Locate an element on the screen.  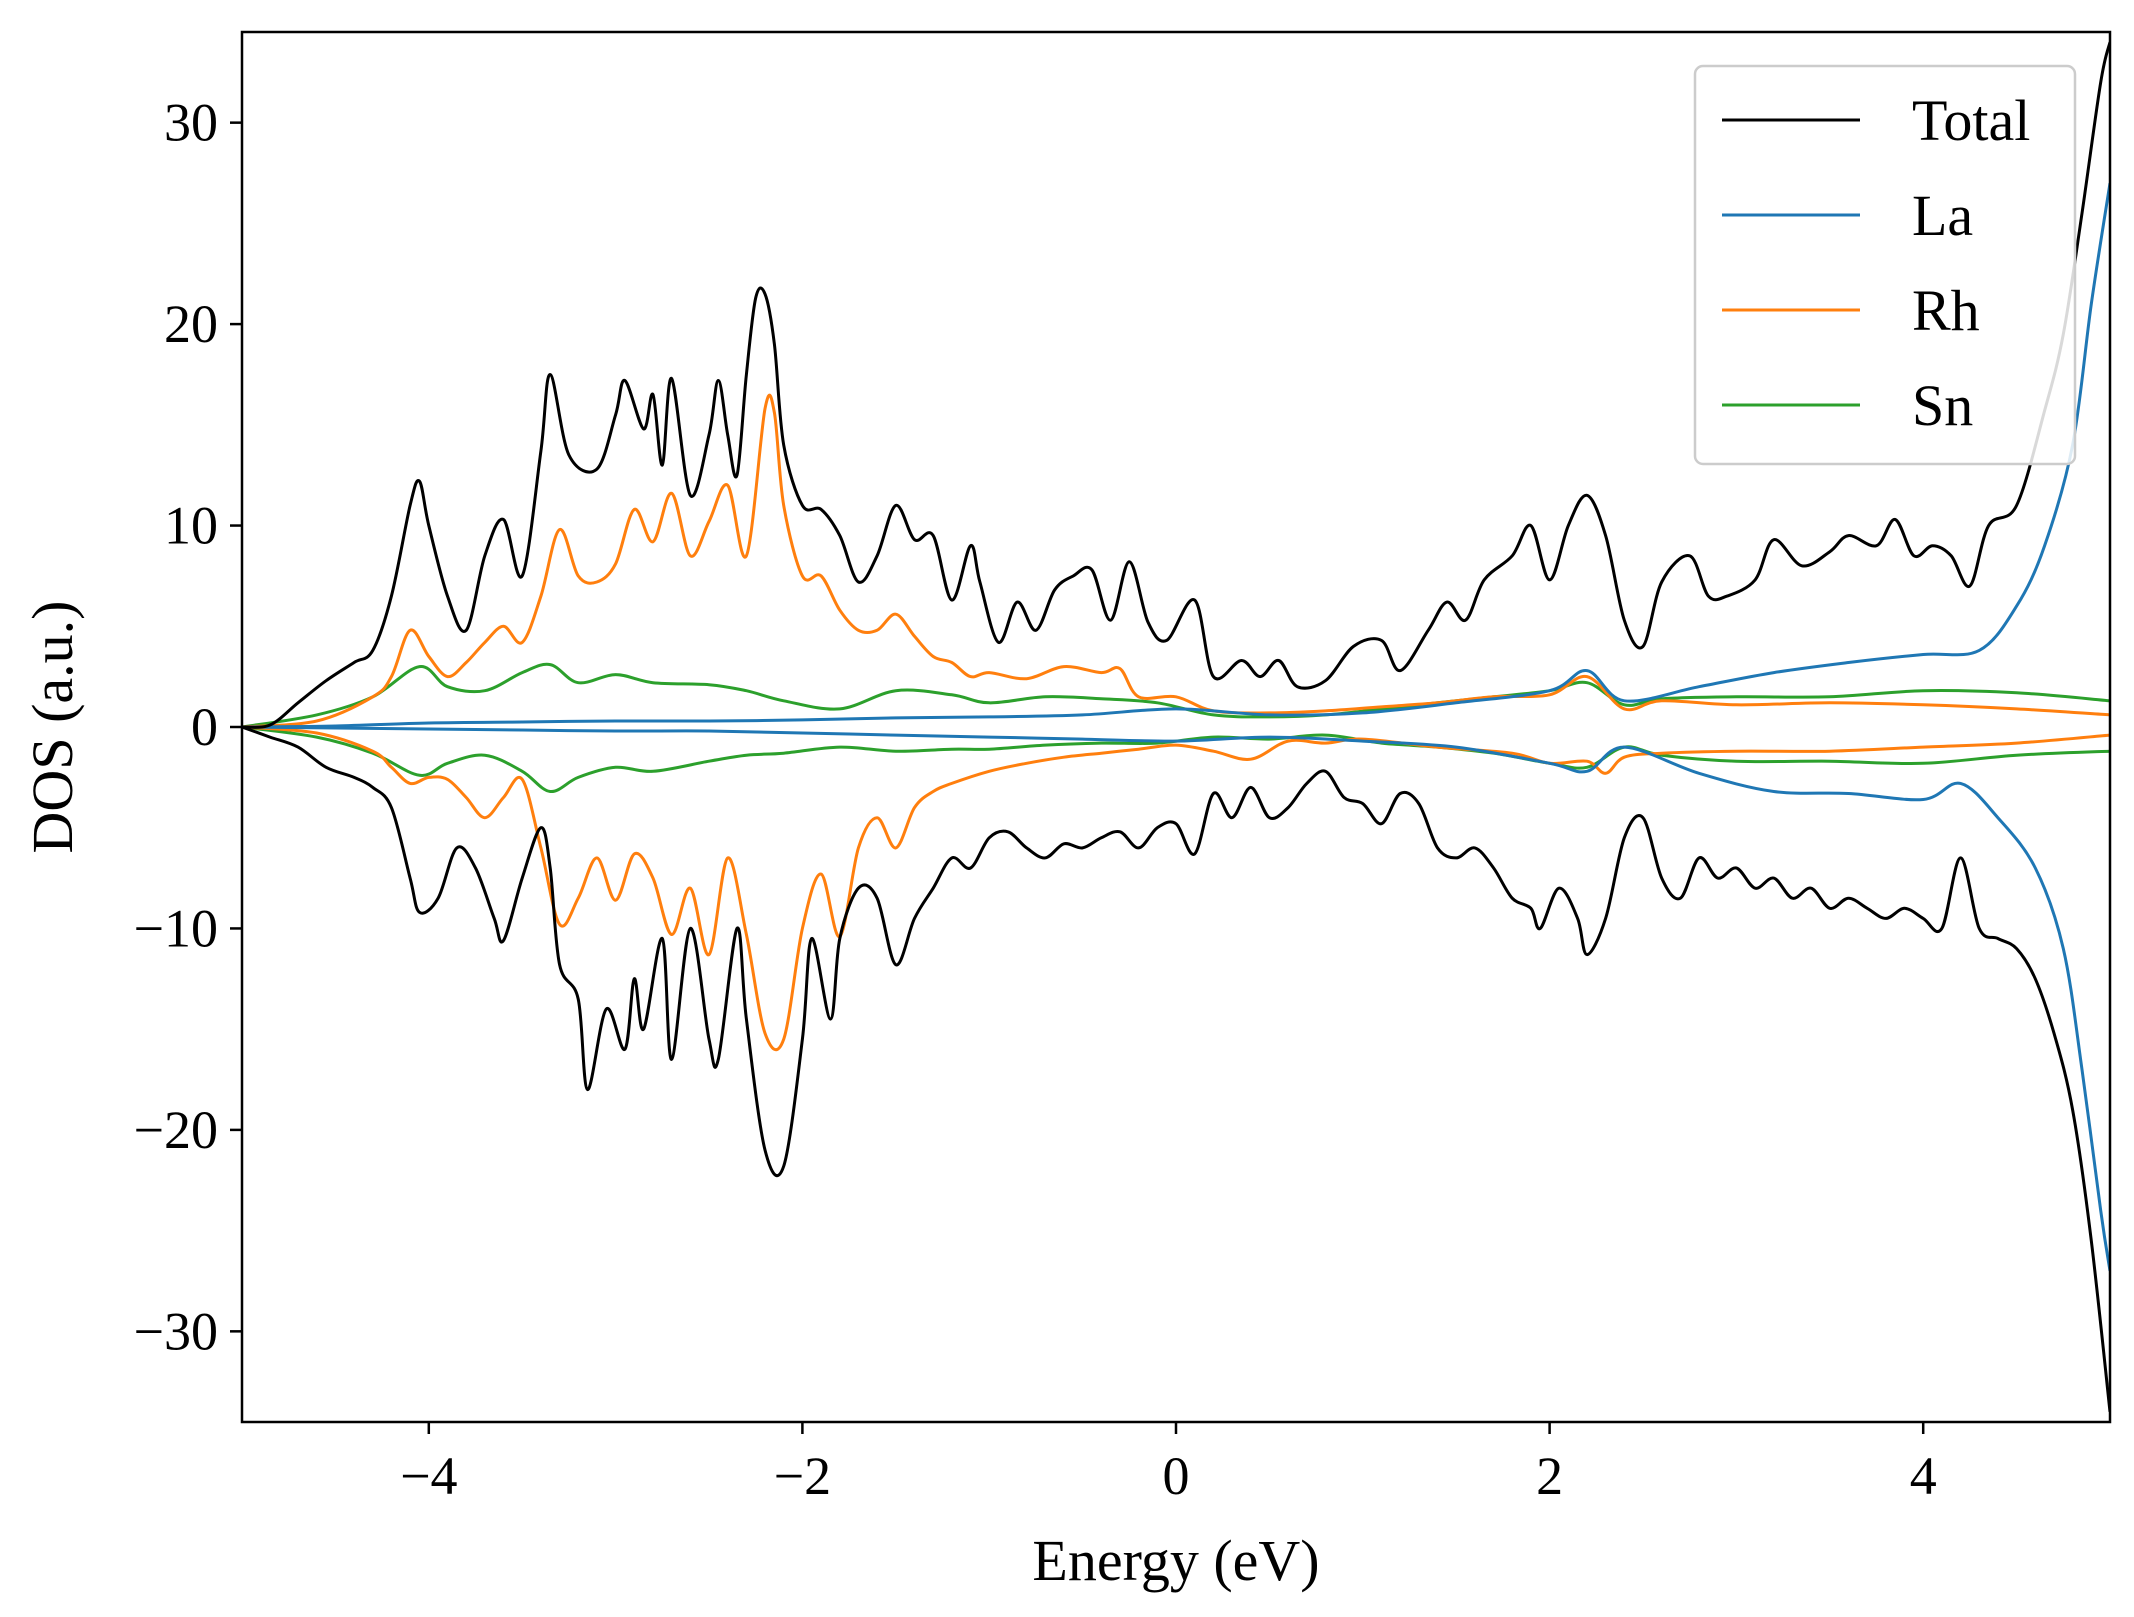
y-tick-label: 30 is located at coordinates (191, 123).